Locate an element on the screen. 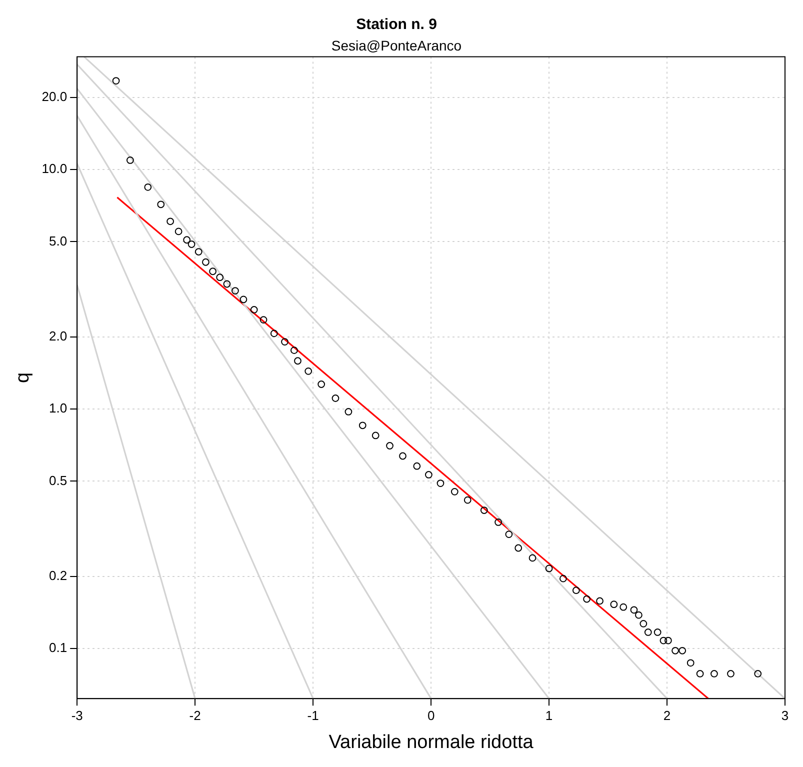 The height and width of the screenshot is (767, 803). chart-subtitle: Sesia@PonteAranco is located at coordinates (396, 45).